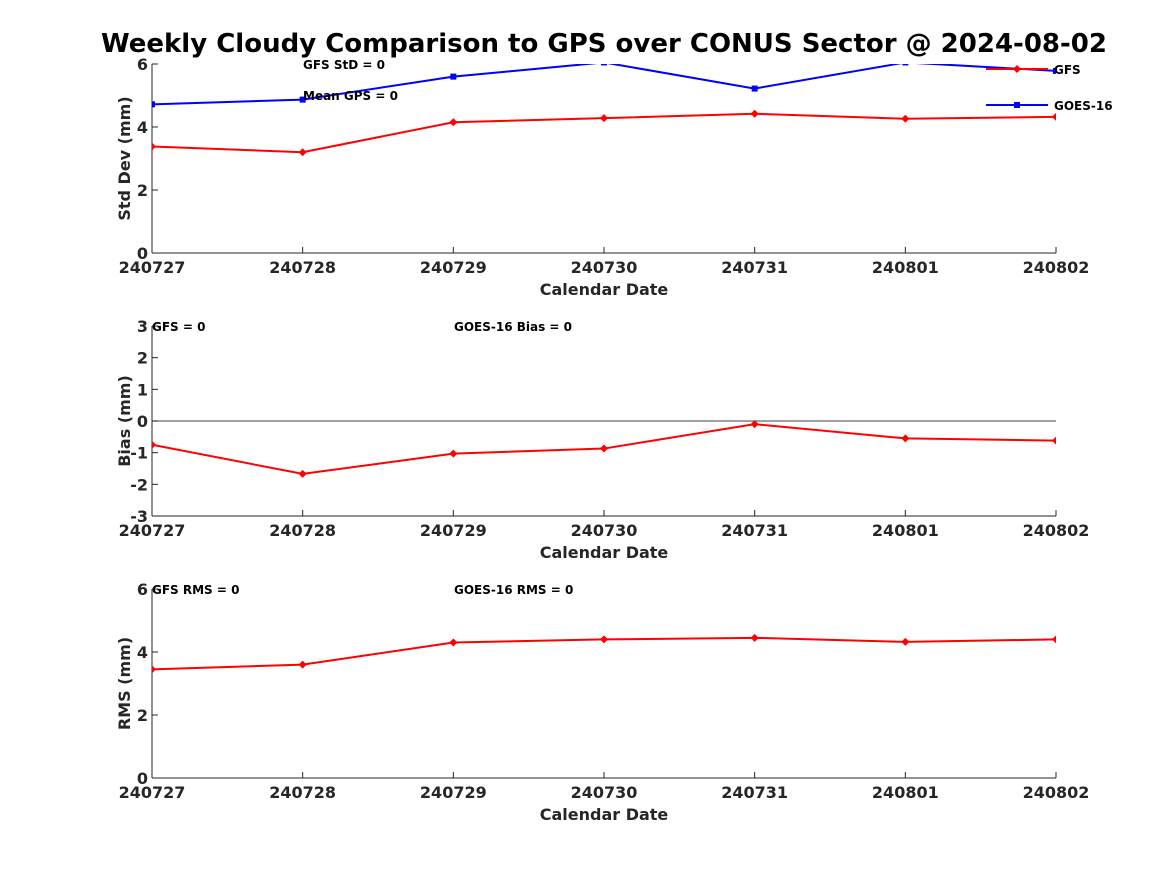 The width and height of the screenshot is (1167, 875). I want to click on y-axis-label: Std Dev (mm), so click(124, 158).